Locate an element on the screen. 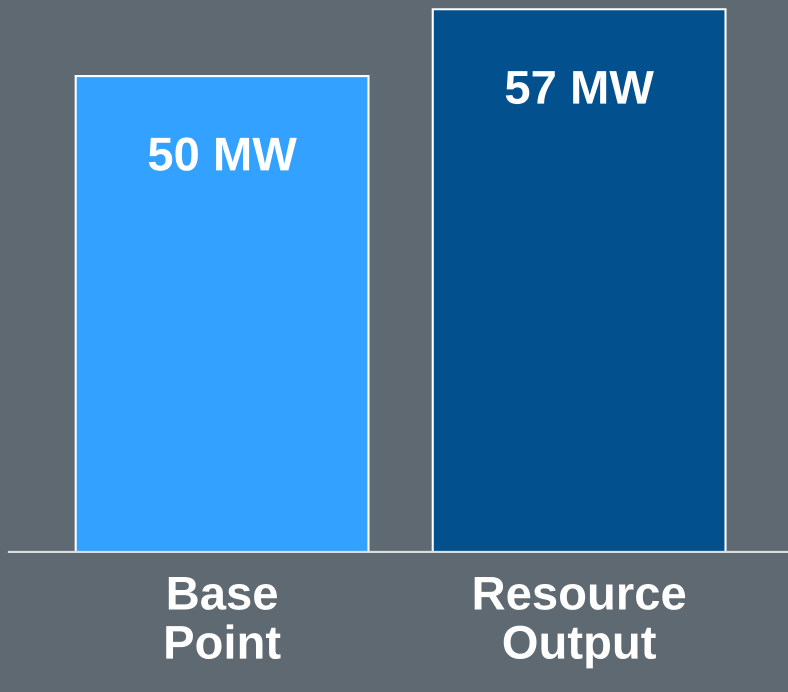 This screenshot has width=788, height=692. data-label: 50 MW is located at coordinates (222, 154).